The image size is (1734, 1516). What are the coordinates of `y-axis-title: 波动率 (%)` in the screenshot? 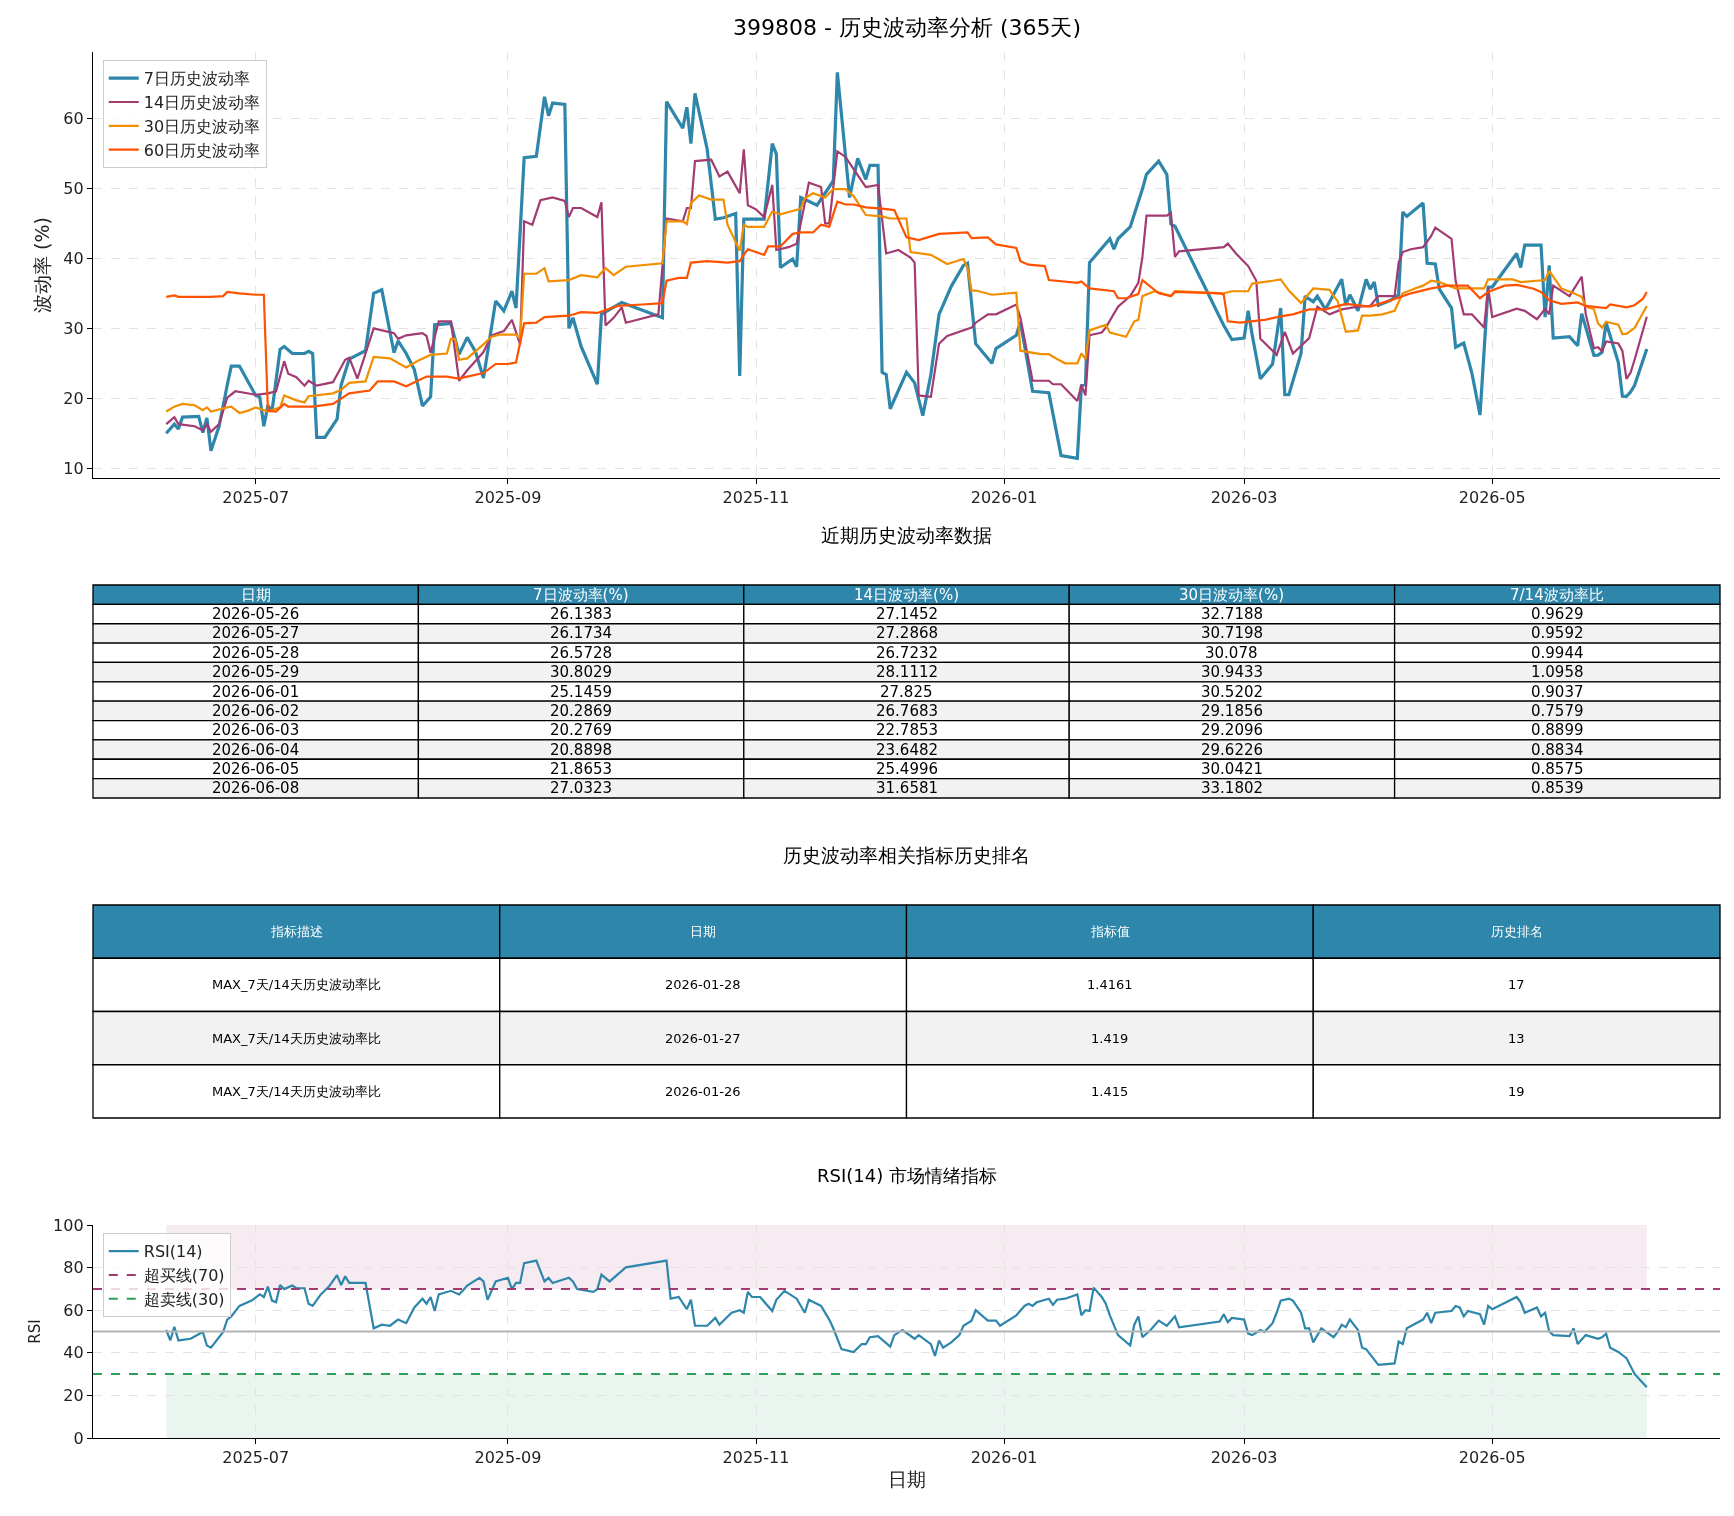 It's located at (42, 265).